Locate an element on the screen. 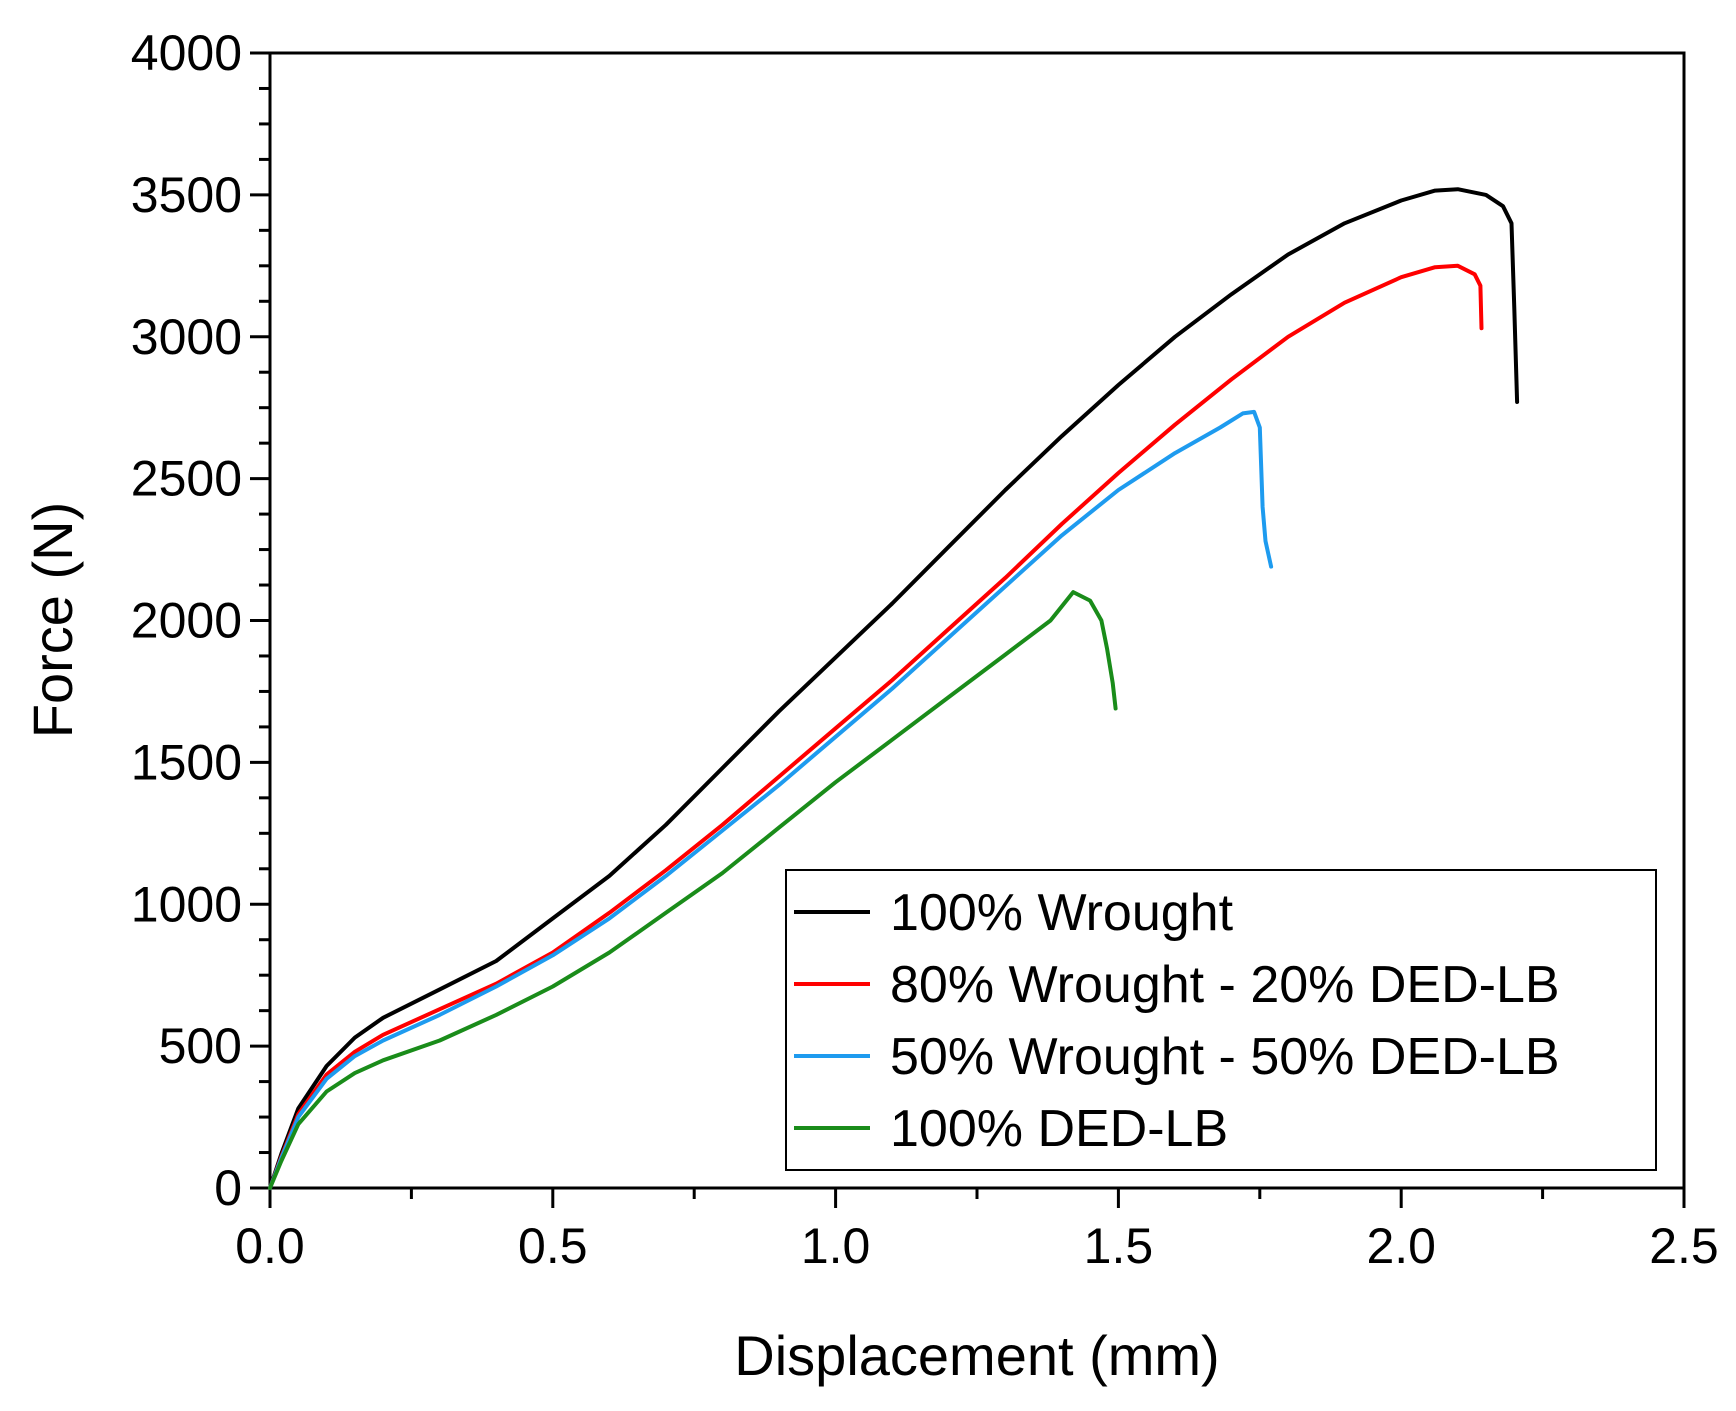  y-tick-label: 3000 is located at coordinates (186, 337).